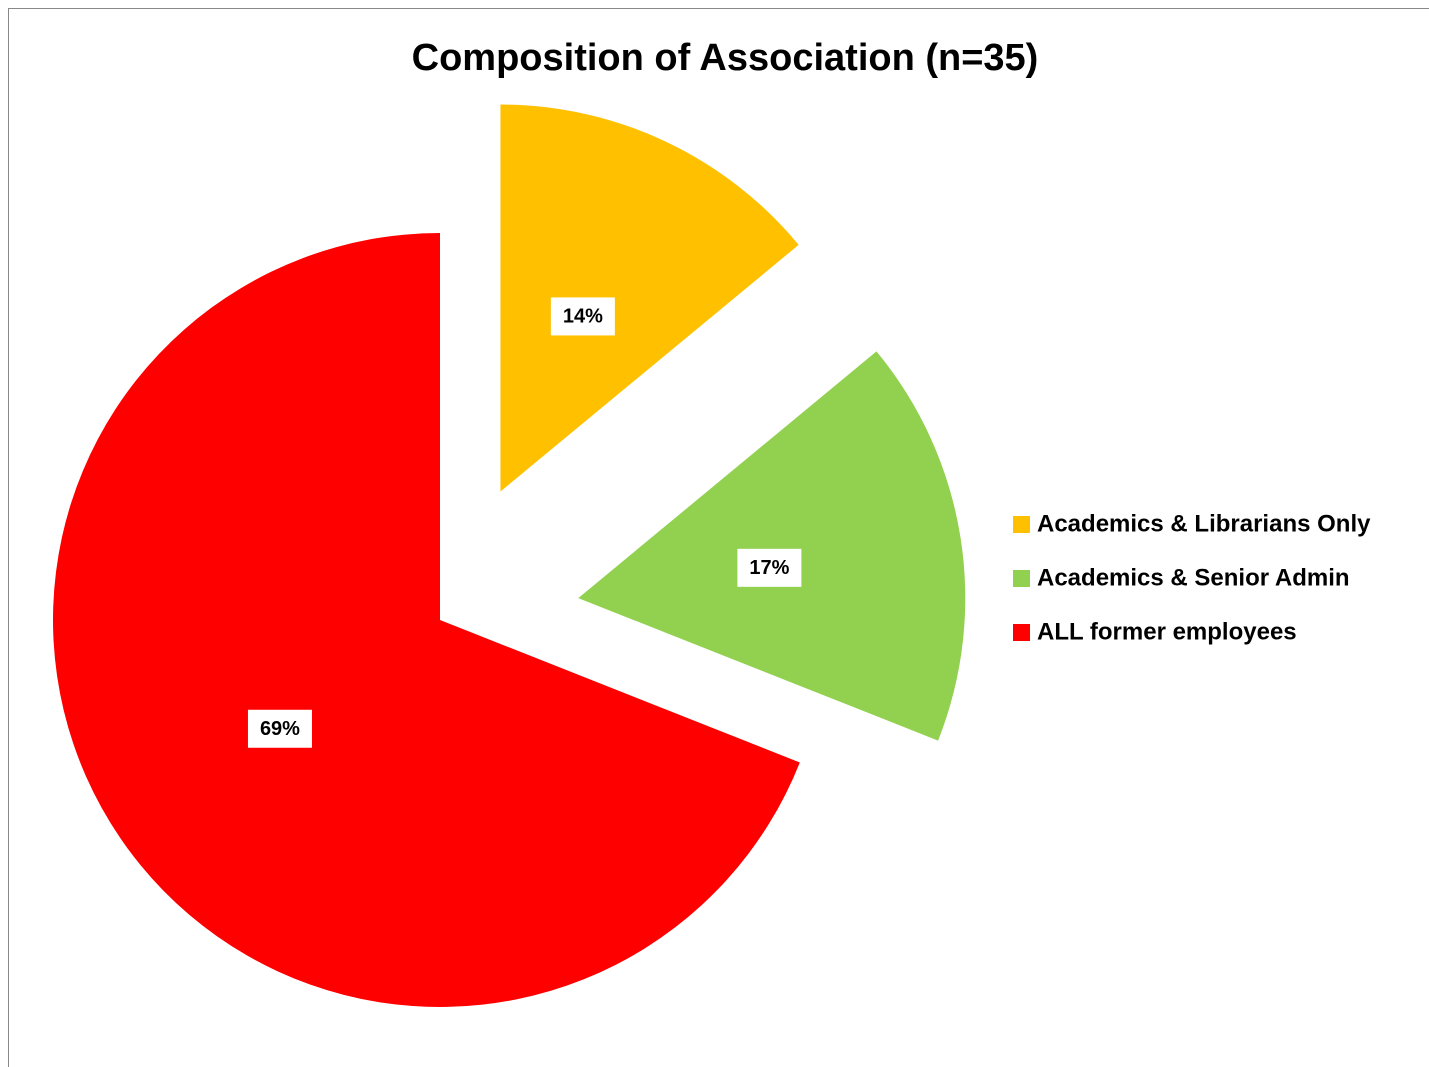 This screenshot has width=1429, height=1067. I want to click on legend-label: Academics & Senior Admin, so click(1193, 577).